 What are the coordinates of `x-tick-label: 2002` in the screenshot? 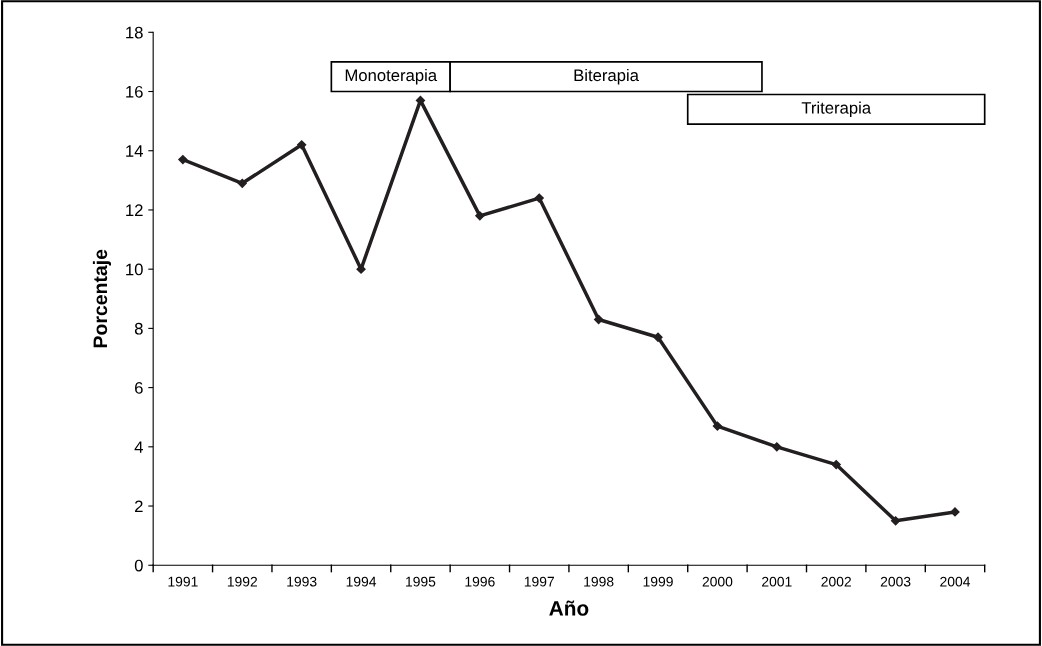 It's located at (836, 581).